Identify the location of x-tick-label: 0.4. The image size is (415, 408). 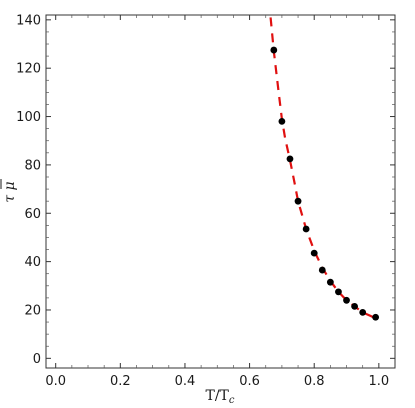
(185, 381).